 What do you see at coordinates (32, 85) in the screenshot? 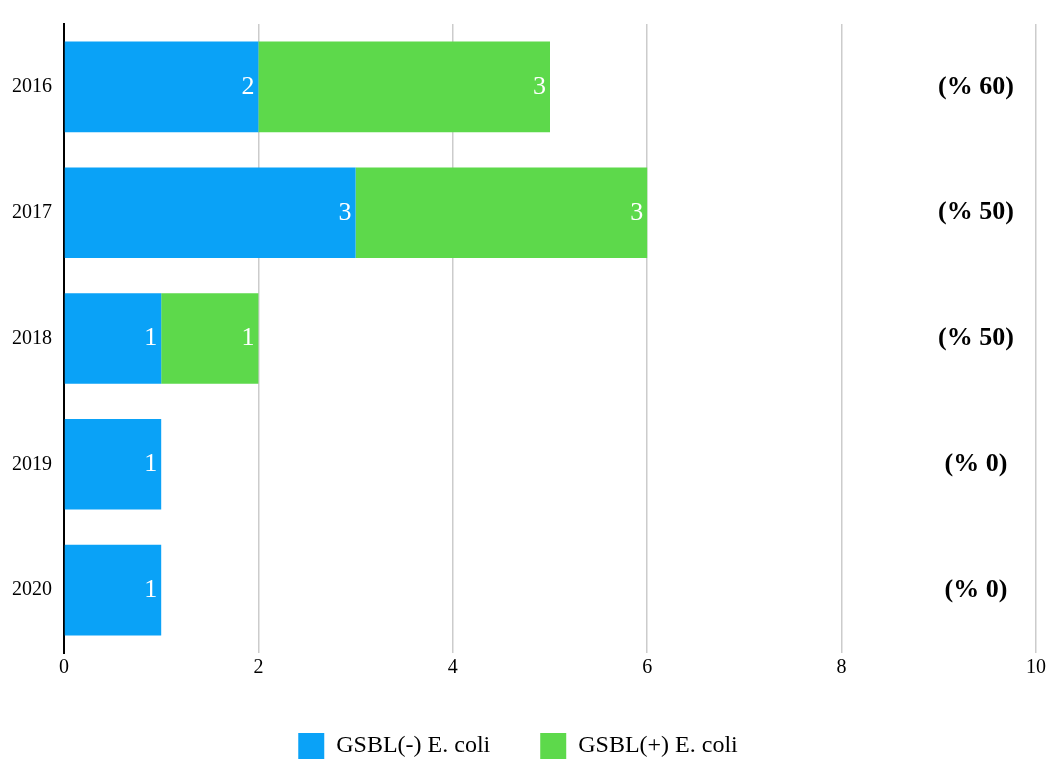
I see `y-tick-label: 2016` at bounding box center [32, 85].